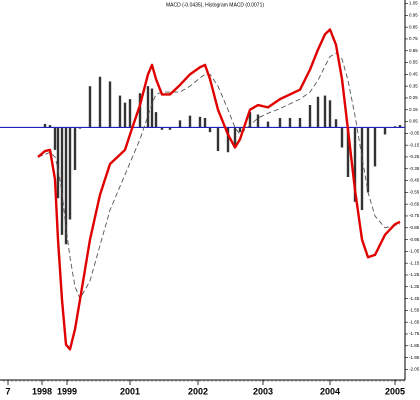 This screenshot has width=420, height=400. What do you see at coordinates (414, 333) in the screenshot?
I see `y-tick-label: -1.75` at bounding box center [414, 333].